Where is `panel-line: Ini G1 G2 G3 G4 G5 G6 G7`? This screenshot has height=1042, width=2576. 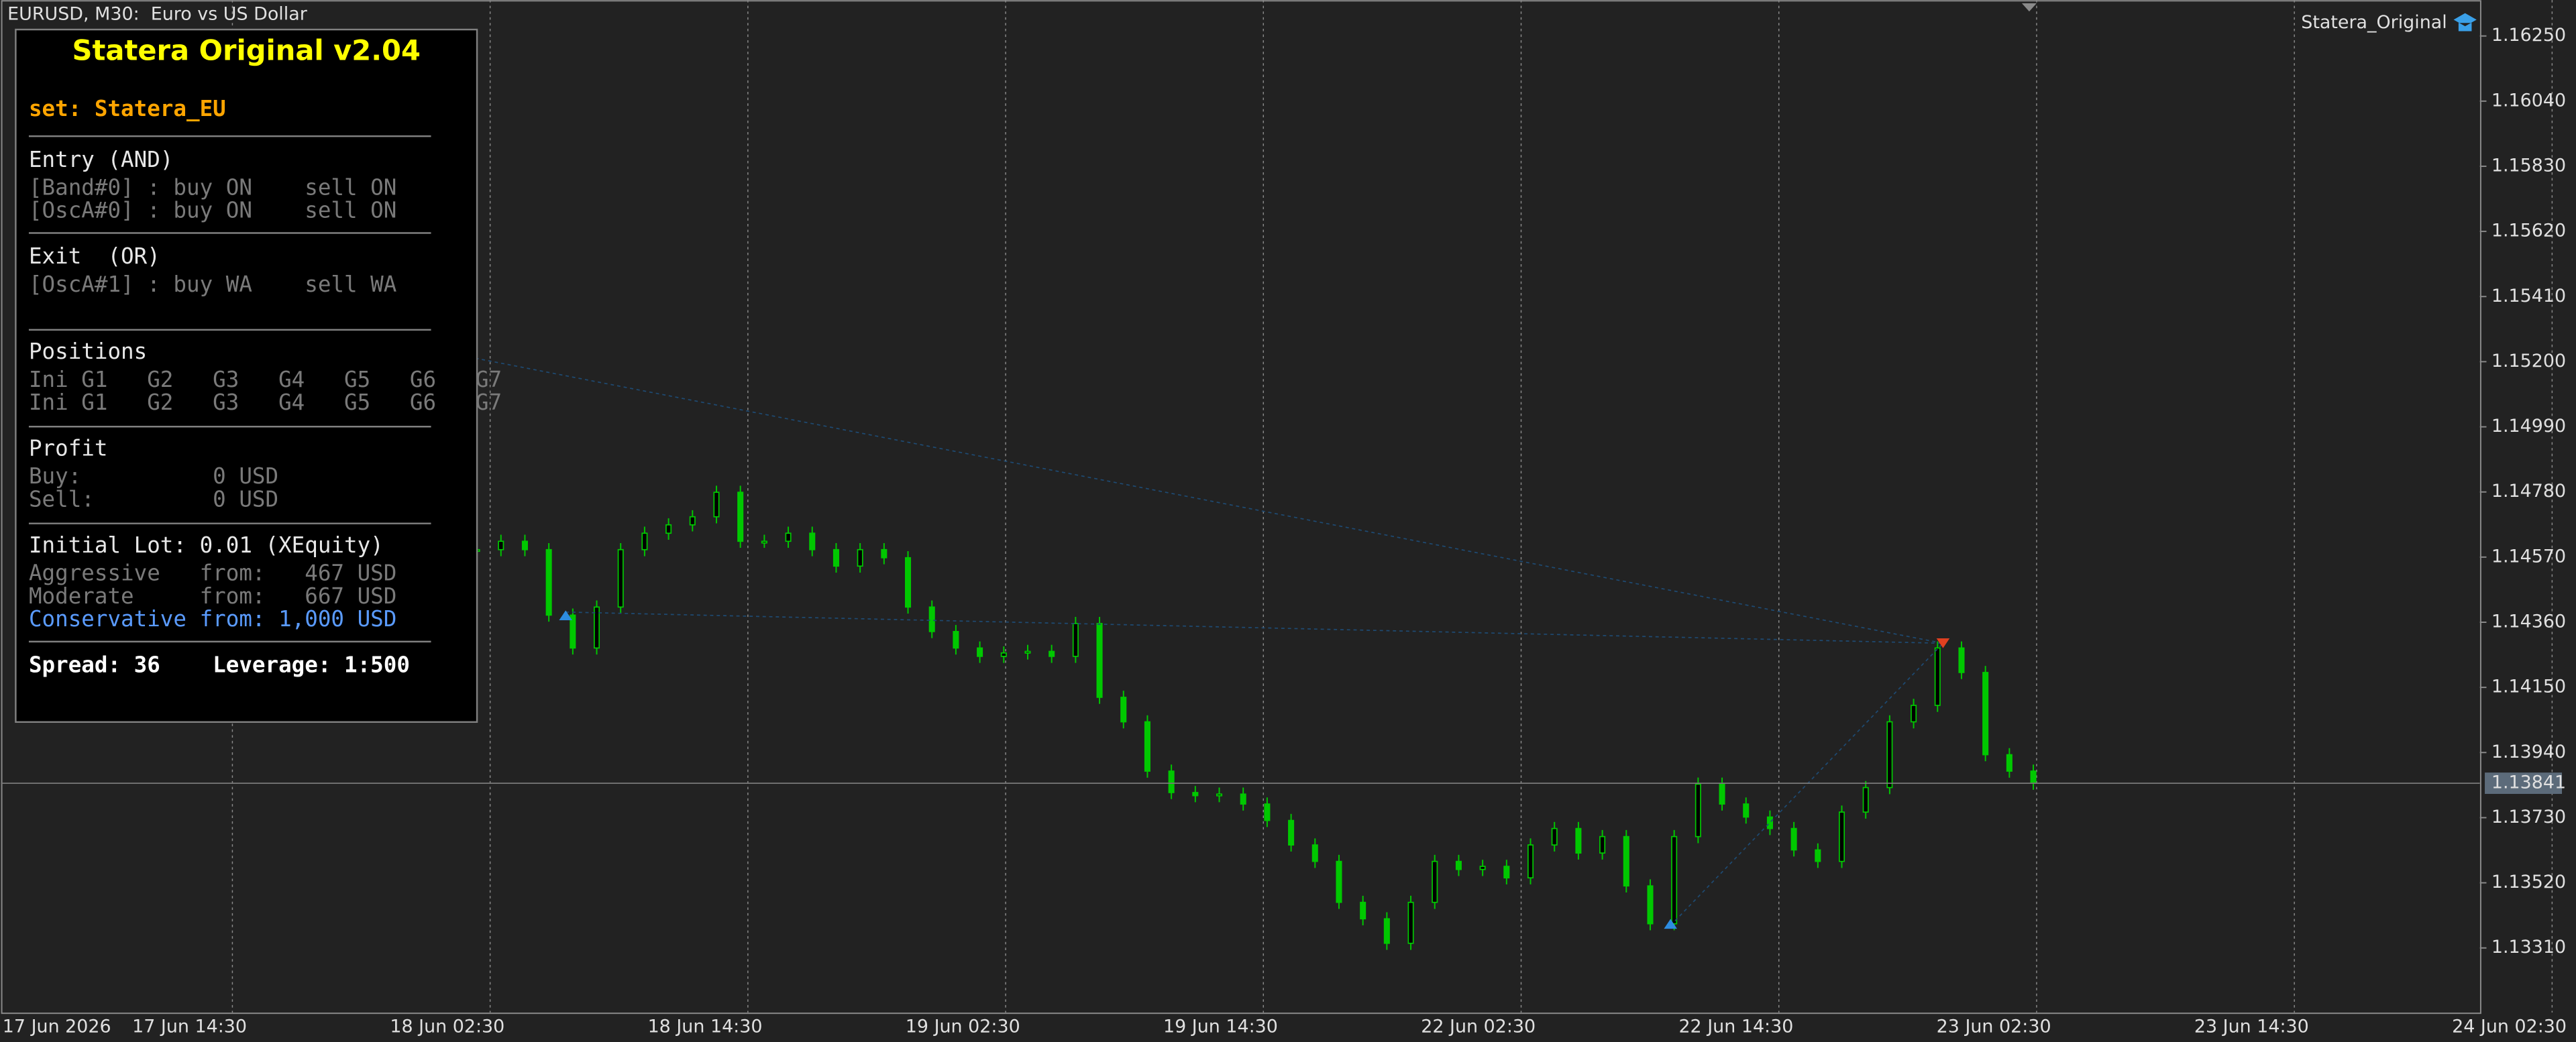 panel-line: Ini G1 G2 G3 G4 G5 G6 G7 is located at coordinates (265, 402).